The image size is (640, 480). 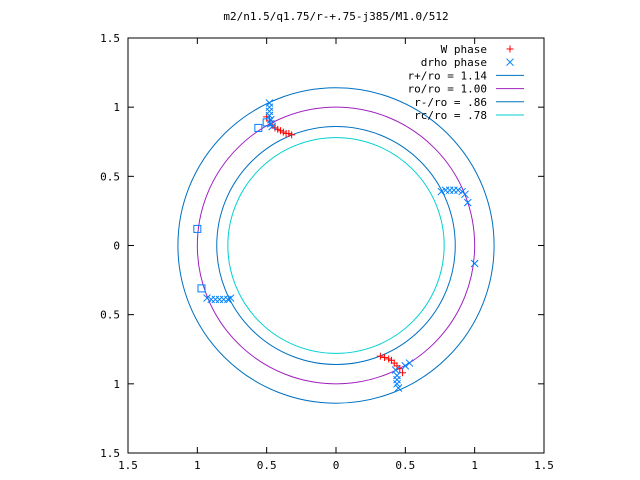 What do you see at coordinates (450, 102) in the screenshot?
I see `legend-label: r-/ro = .86` at bounding box center [450, 102].